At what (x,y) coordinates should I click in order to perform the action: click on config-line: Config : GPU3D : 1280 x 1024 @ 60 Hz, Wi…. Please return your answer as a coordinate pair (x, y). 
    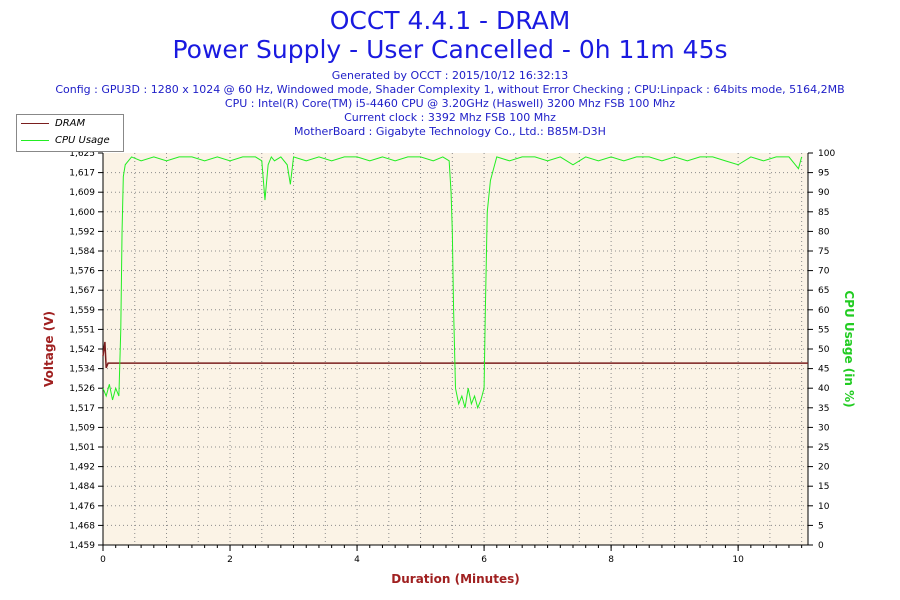
    Looking at the image, I should click on (450, 89).